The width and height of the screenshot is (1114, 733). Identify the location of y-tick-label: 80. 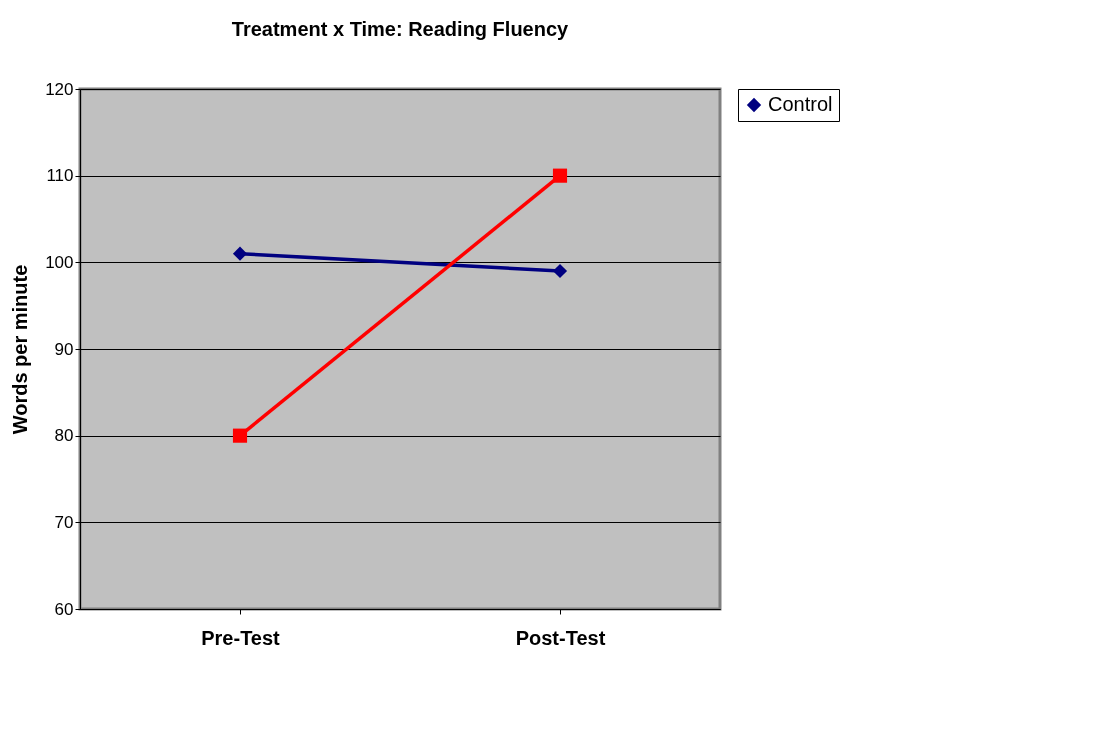
(64, 436).